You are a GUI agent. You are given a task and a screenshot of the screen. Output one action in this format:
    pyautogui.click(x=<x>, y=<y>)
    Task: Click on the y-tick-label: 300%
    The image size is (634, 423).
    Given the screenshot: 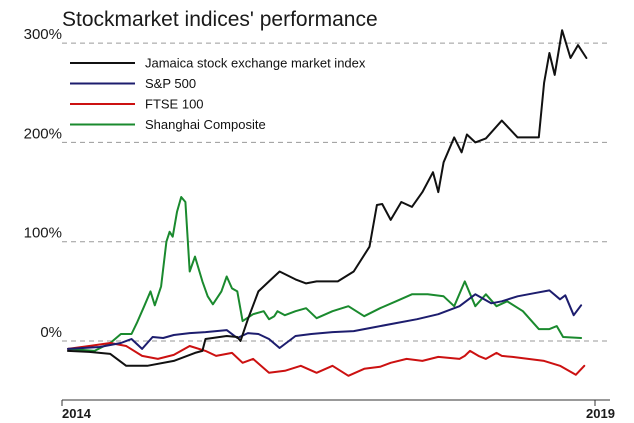 What is the action you would take?
    pyautogui.click(x=43, y=34)
    